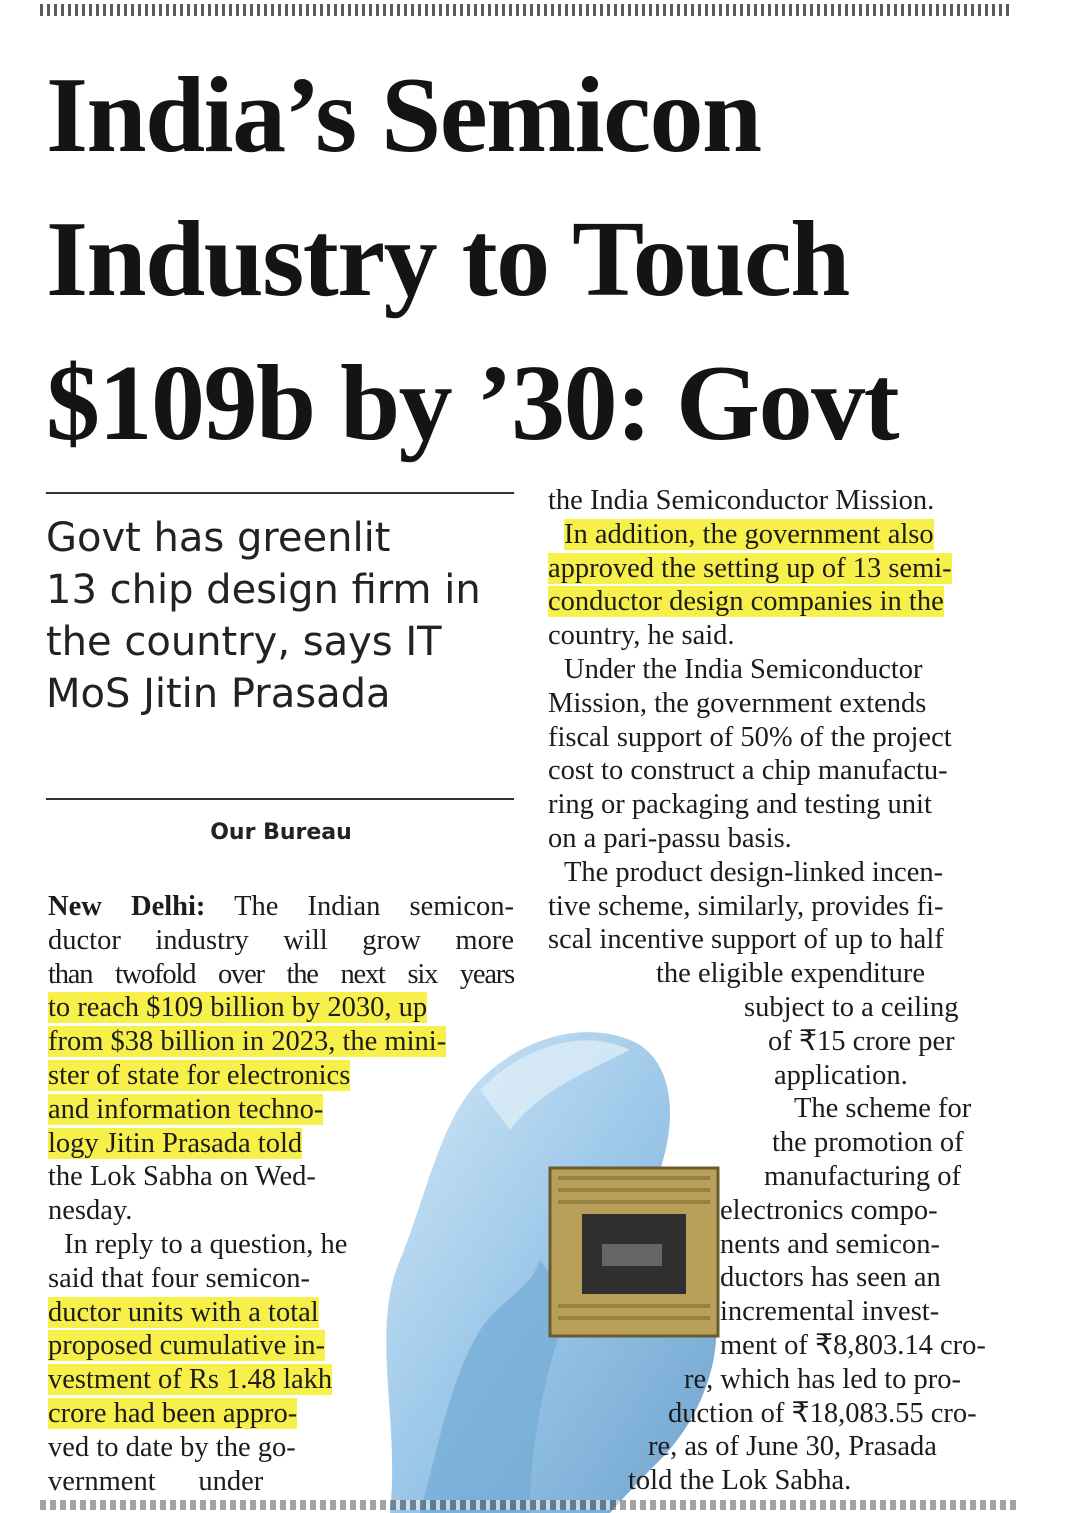 The image size is (1080, 1513). Describe the element at coordinates (555, 1085) in the screenshot. I see `glove-finger` at that location.